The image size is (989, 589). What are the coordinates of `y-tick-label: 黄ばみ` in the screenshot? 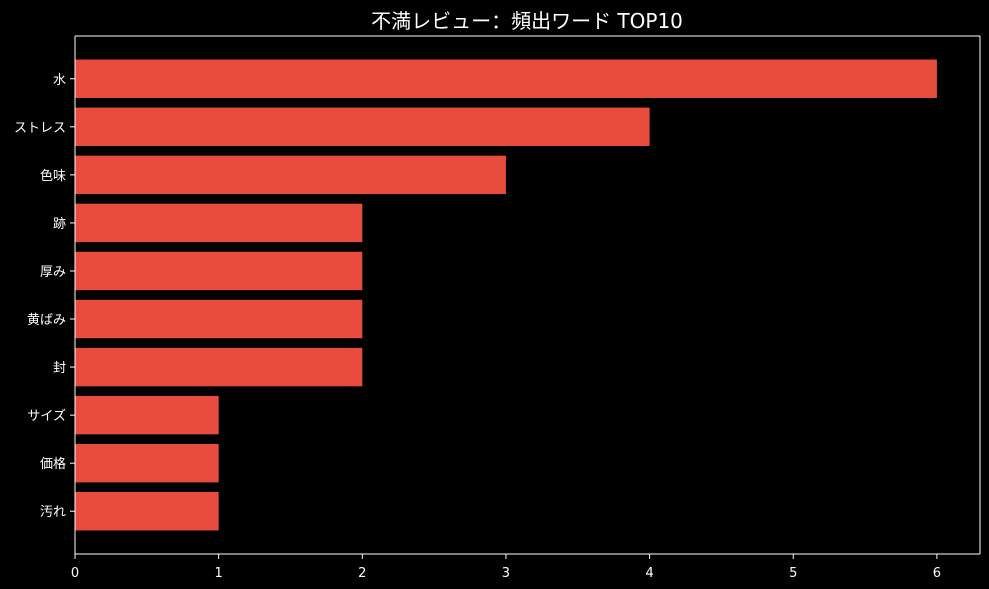 It's located at (46, 320).